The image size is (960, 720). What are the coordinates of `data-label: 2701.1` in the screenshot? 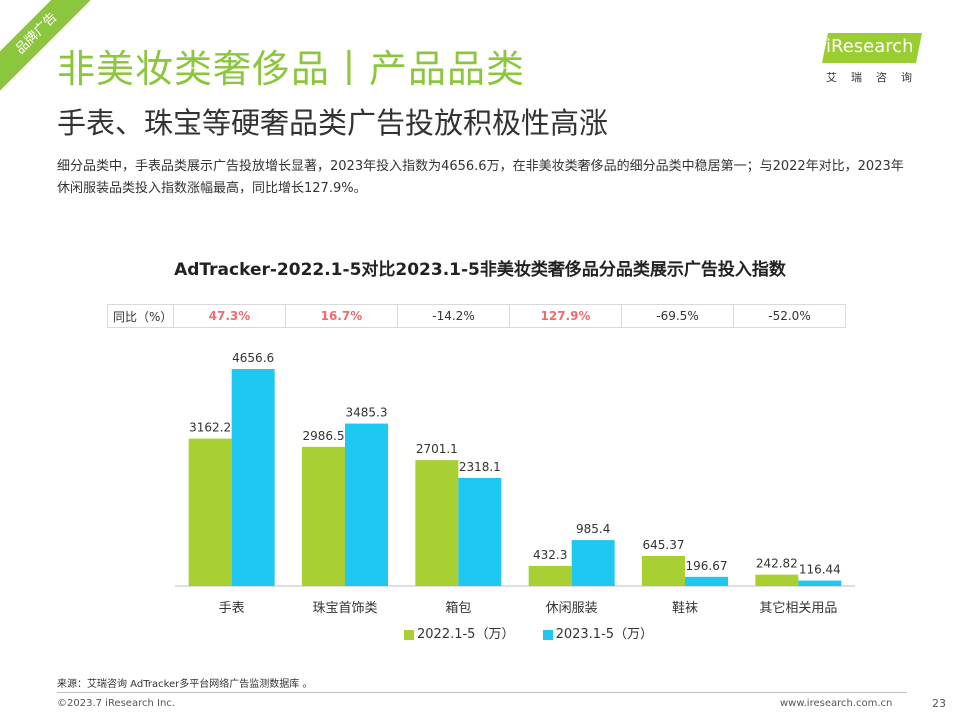 It's located at (437, 449).